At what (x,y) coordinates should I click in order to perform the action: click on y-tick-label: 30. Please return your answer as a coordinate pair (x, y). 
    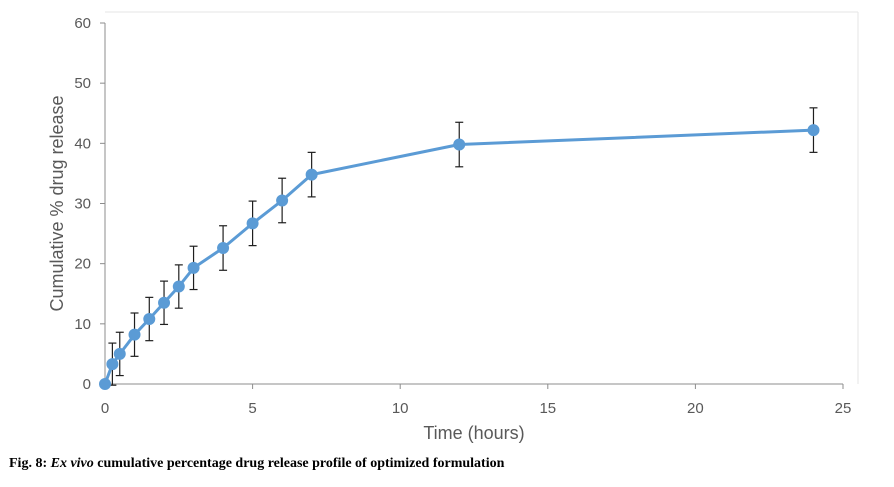
    Looking at the image, I should click on (82, 204).